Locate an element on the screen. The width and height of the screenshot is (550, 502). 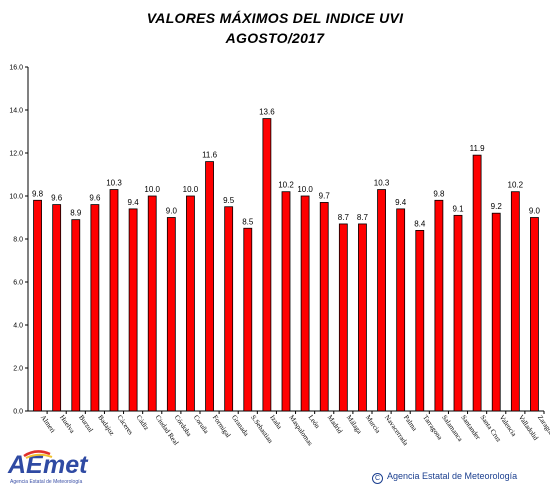
bar-value-label: 9.7 is located at coordinates (325, 195).